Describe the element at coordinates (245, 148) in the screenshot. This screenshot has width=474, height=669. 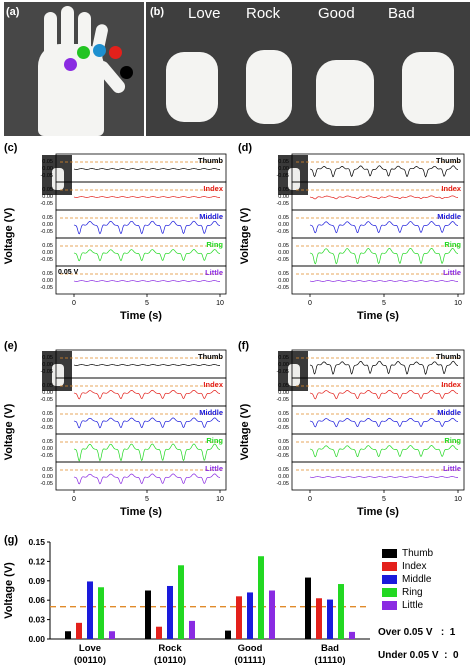
I see `panel-label-d: (d)` at that location.